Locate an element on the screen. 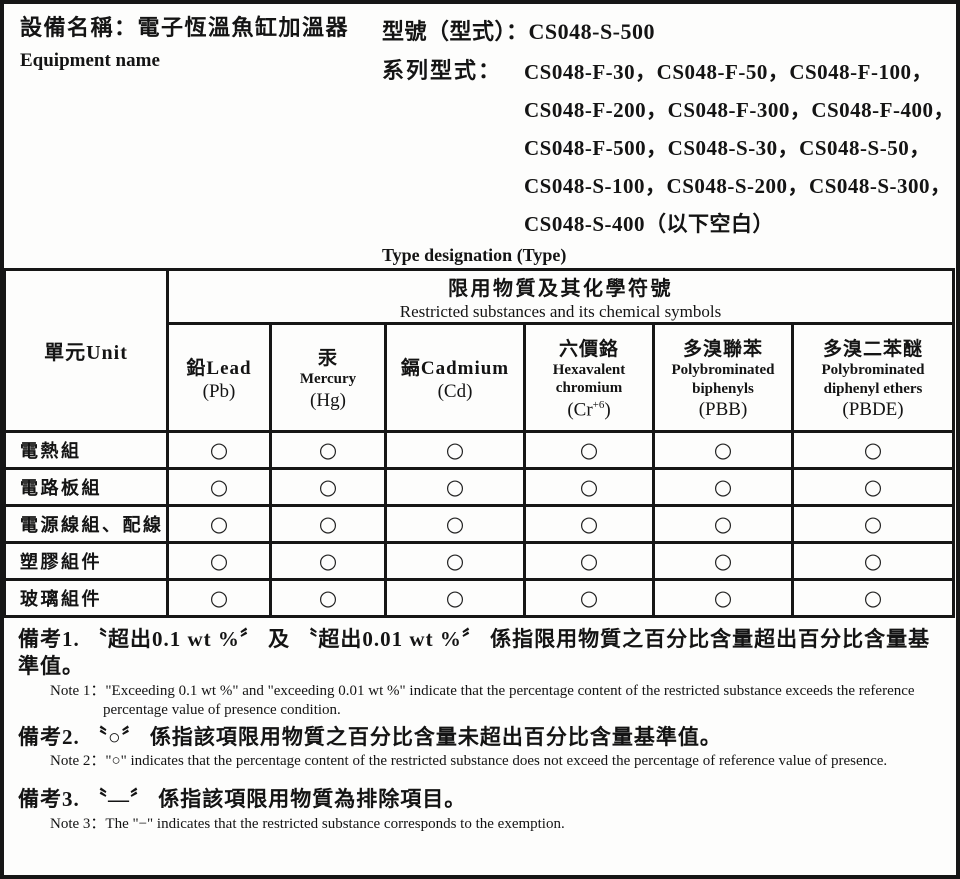 The image size is (960, 879). row-label: 電路板組 is located at coordinates (86, 487).